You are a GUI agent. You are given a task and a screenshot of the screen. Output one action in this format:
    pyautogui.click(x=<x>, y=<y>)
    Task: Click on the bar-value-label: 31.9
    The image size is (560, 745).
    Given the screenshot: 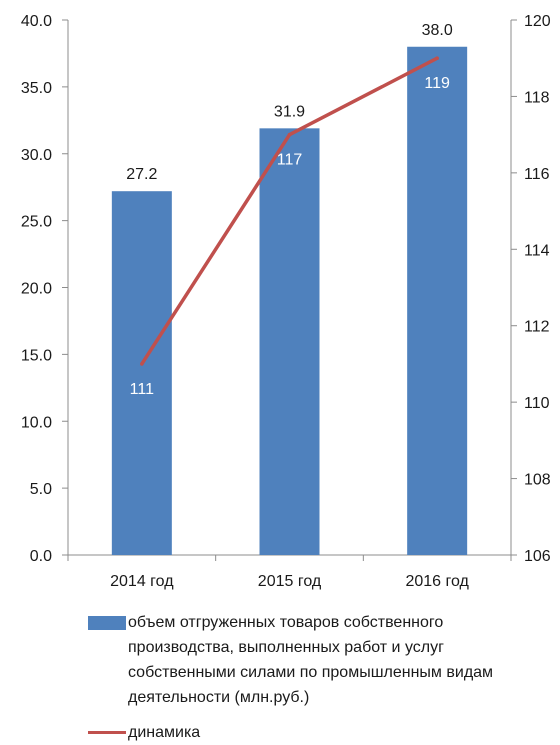 What is the action you would take?
    pyautogui.click(x=289, y=111)
    